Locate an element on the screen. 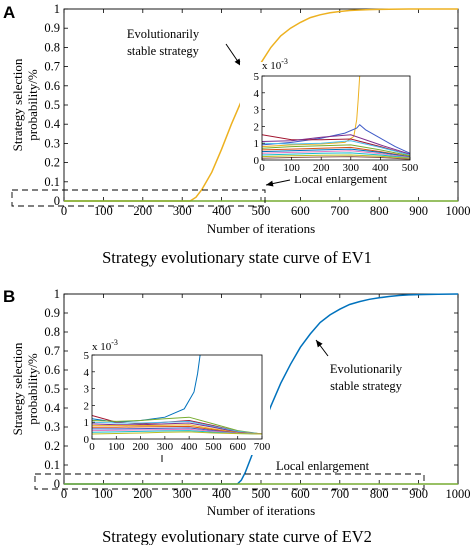 The height and width of the screenshot is (545, 474). x-tick-label: 1000 is located at coordinates (458, 494).